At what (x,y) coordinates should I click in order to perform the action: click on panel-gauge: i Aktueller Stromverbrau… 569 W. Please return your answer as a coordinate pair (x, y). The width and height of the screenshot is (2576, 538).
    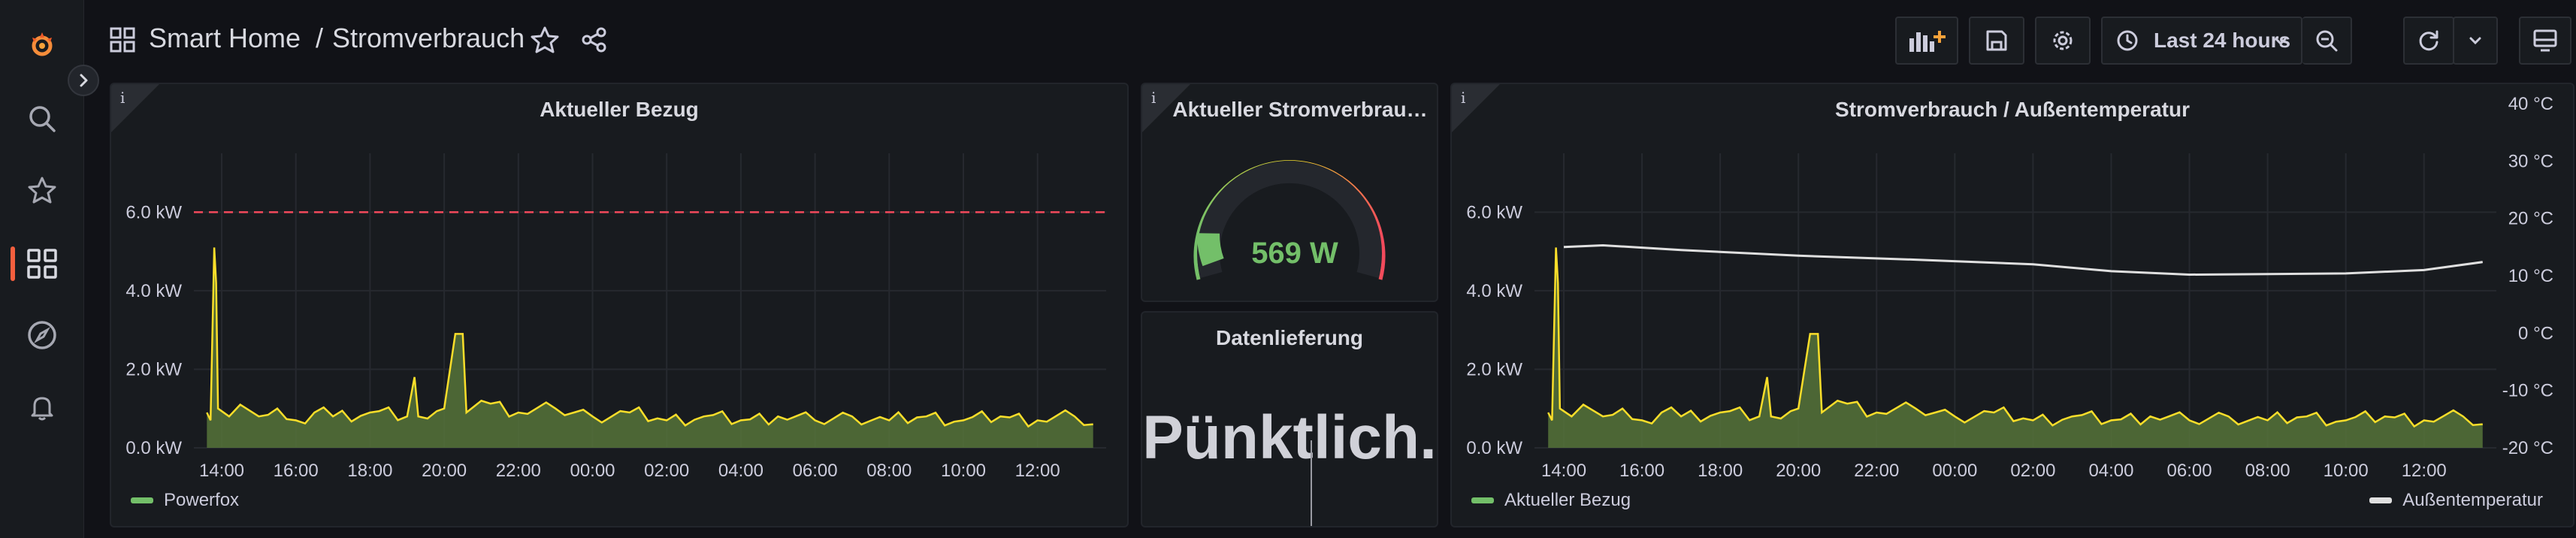
    Looking at the image, I should click on (1289, 193).